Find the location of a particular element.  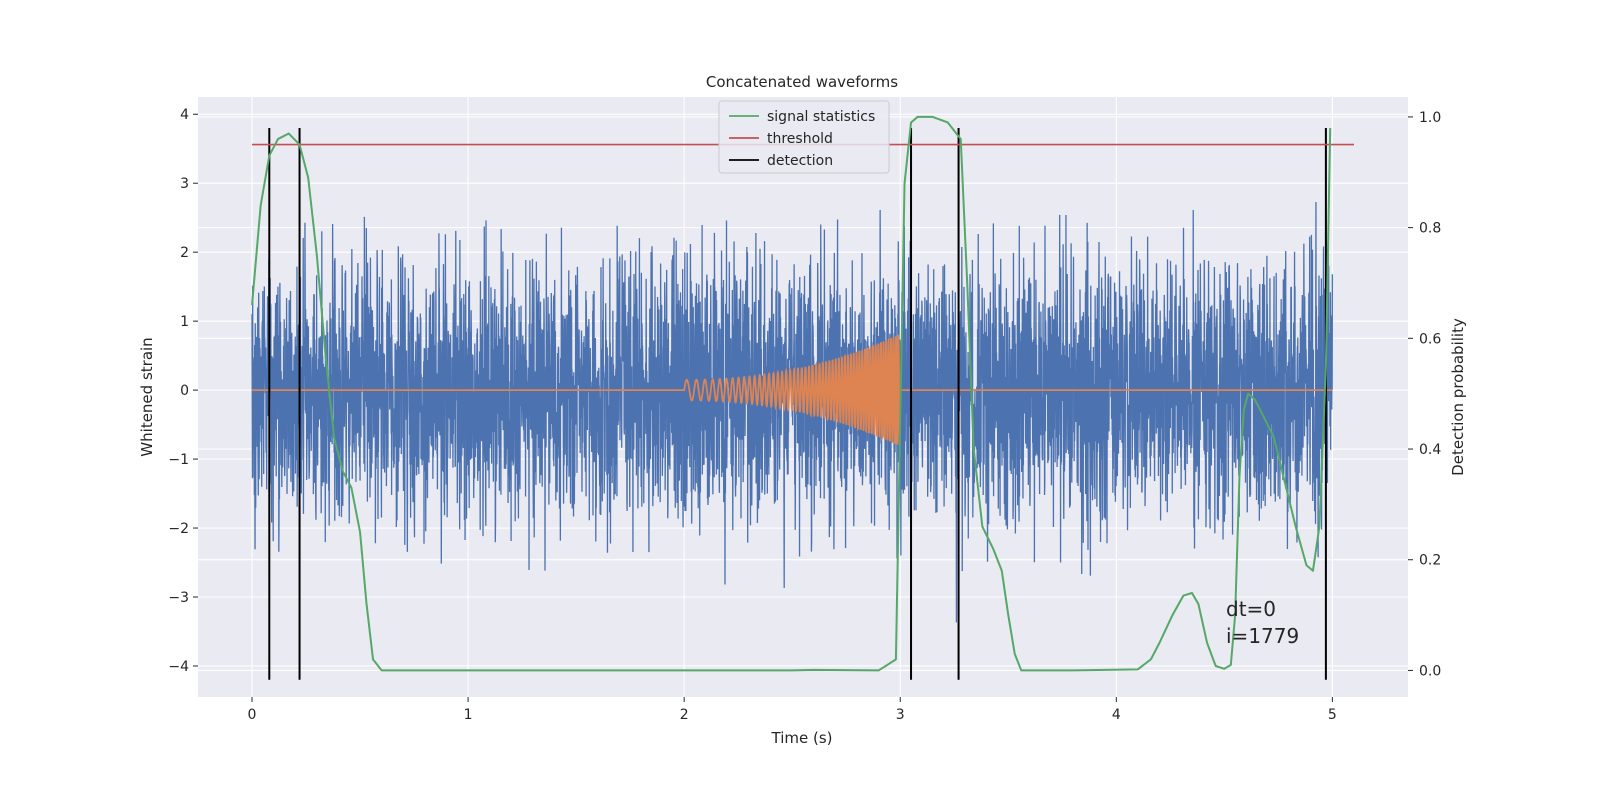

chart-title: Concatenated waveforms is located at coordinates (802, 82).